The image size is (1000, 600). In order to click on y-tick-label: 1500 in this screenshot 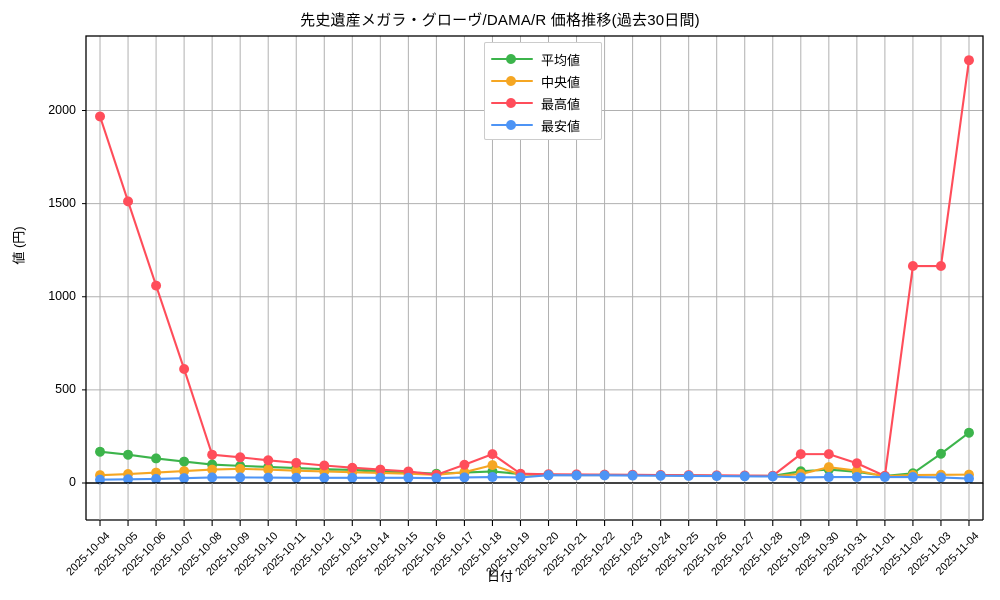, I will do `click(62, 202)`.